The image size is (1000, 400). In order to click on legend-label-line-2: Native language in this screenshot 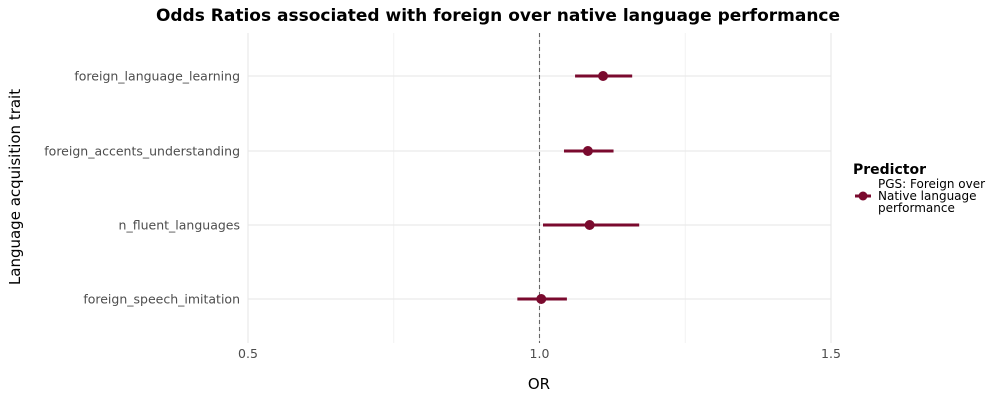, I will do `click(927, 196)`.